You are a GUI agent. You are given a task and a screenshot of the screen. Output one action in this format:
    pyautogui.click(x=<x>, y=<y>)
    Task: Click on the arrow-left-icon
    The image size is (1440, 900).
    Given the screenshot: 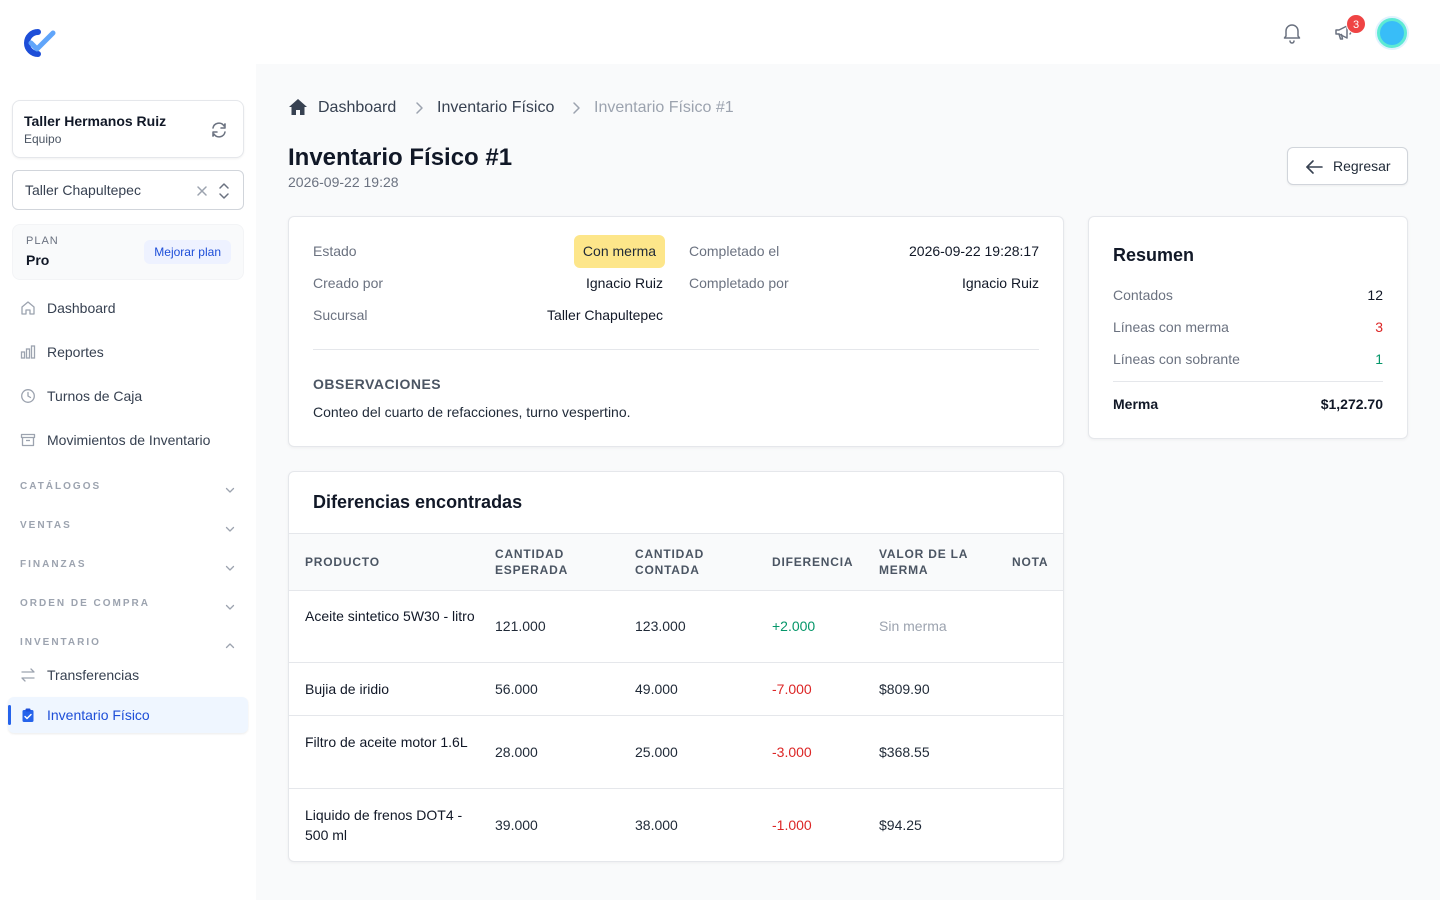 What is the action you would take?
    pyautogui.click(x=1314, y=167)
    